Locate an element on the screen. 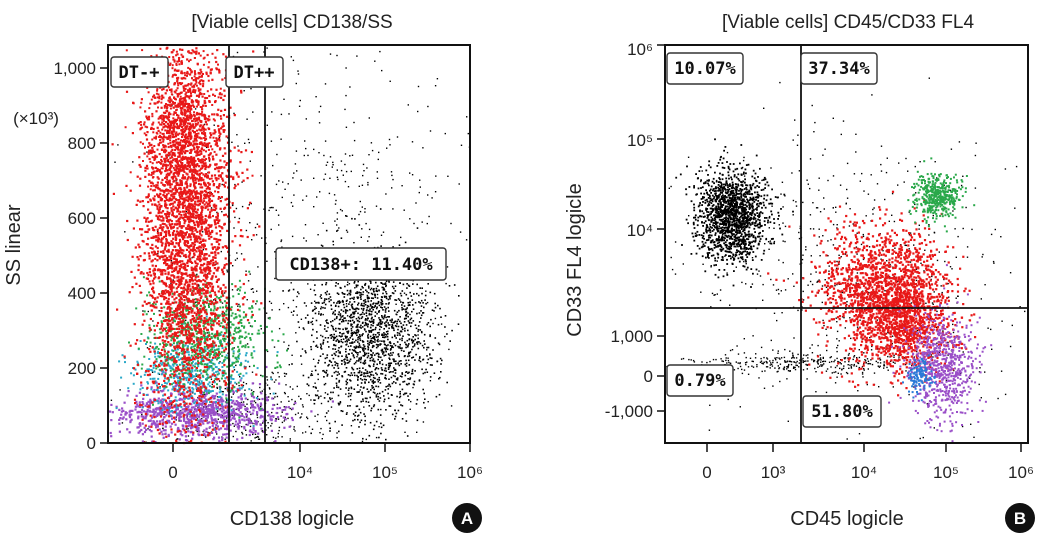 The width and height of the screenshot is (1042, 537). chart-a-y-axis-title: SS linear is located at coordinates (14, 244).